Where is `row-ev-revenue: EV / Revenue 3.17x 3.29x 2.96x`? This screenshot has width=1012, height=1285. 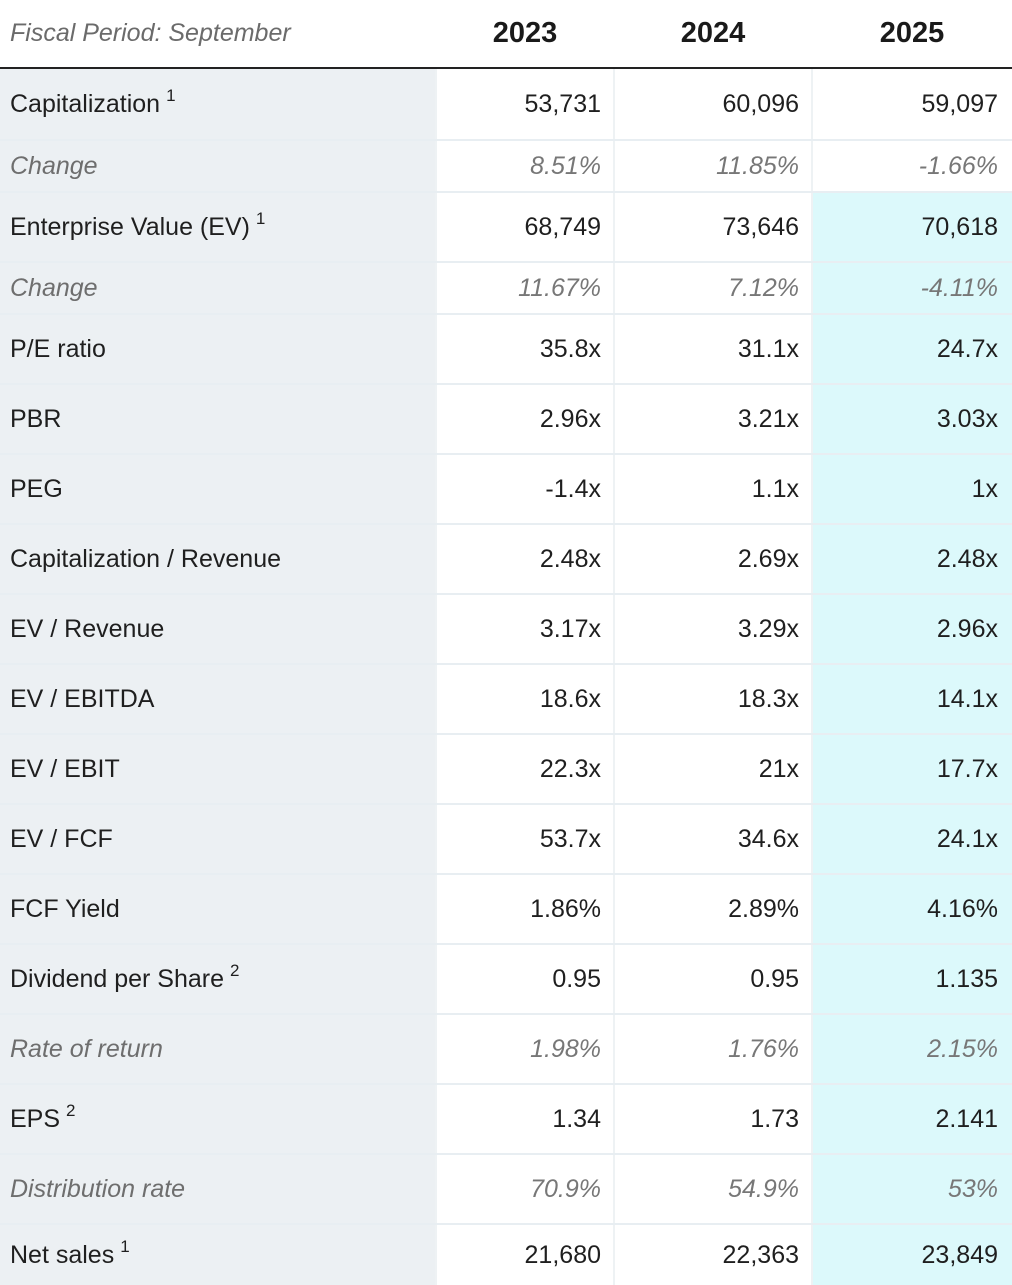 row-ev-revenue: EV / Revenue 3.17x 3.29x 2.96x is located at coordinates (506, 629).